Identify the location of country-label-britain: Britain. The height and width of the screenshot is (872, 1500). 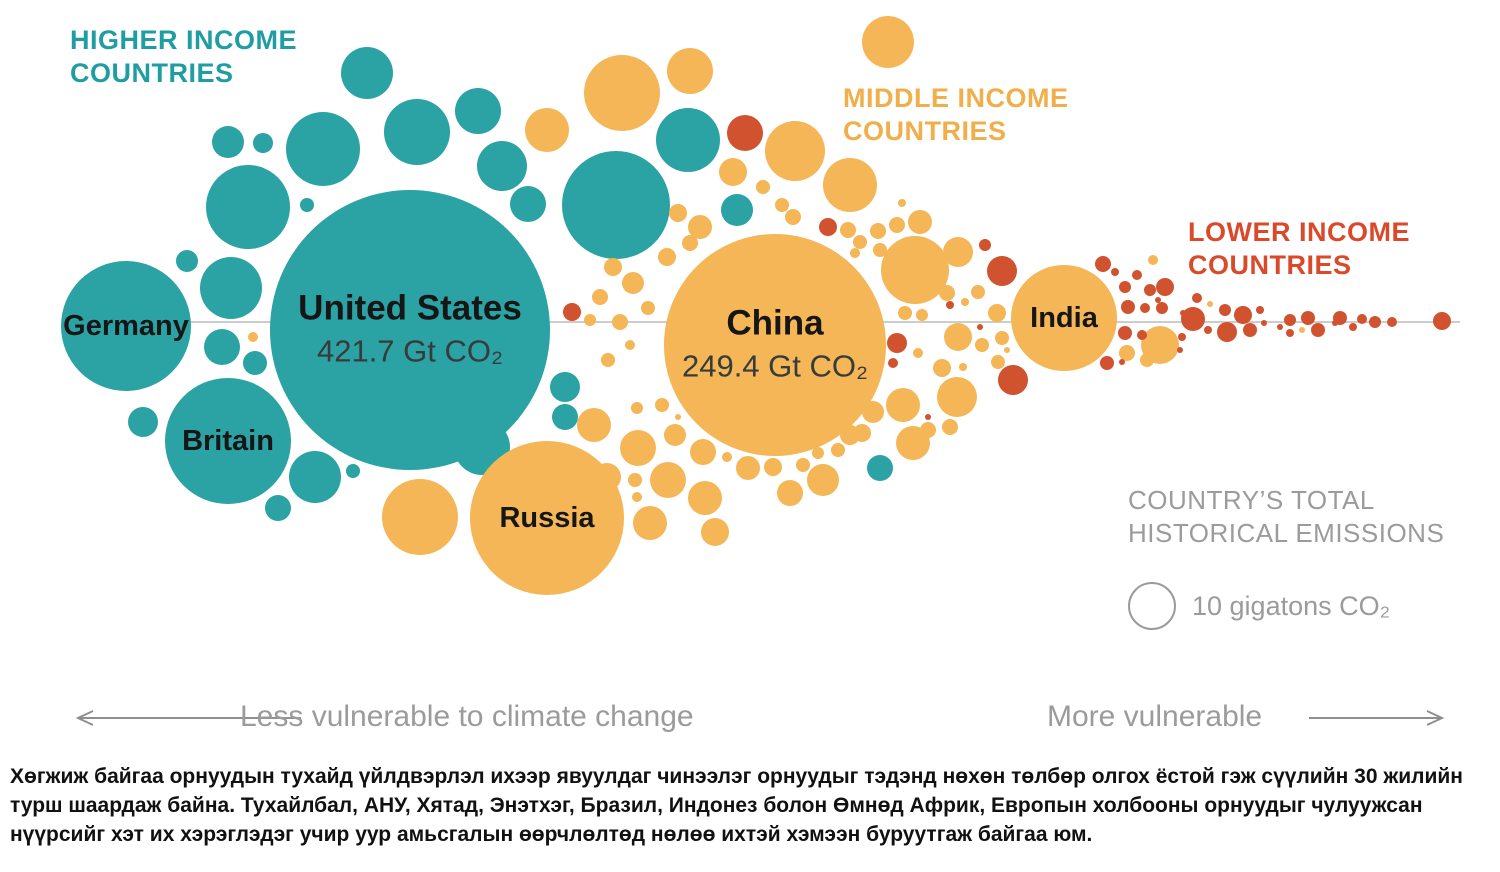
(228, 440).